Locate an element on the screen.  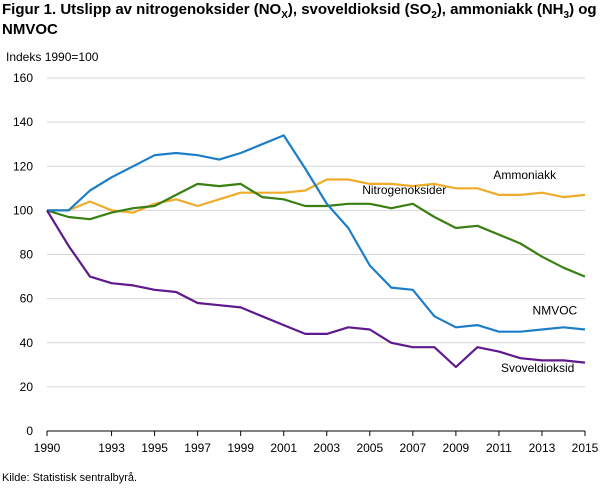
x-tick-label: 2005 is located at coordinates (369, 448).